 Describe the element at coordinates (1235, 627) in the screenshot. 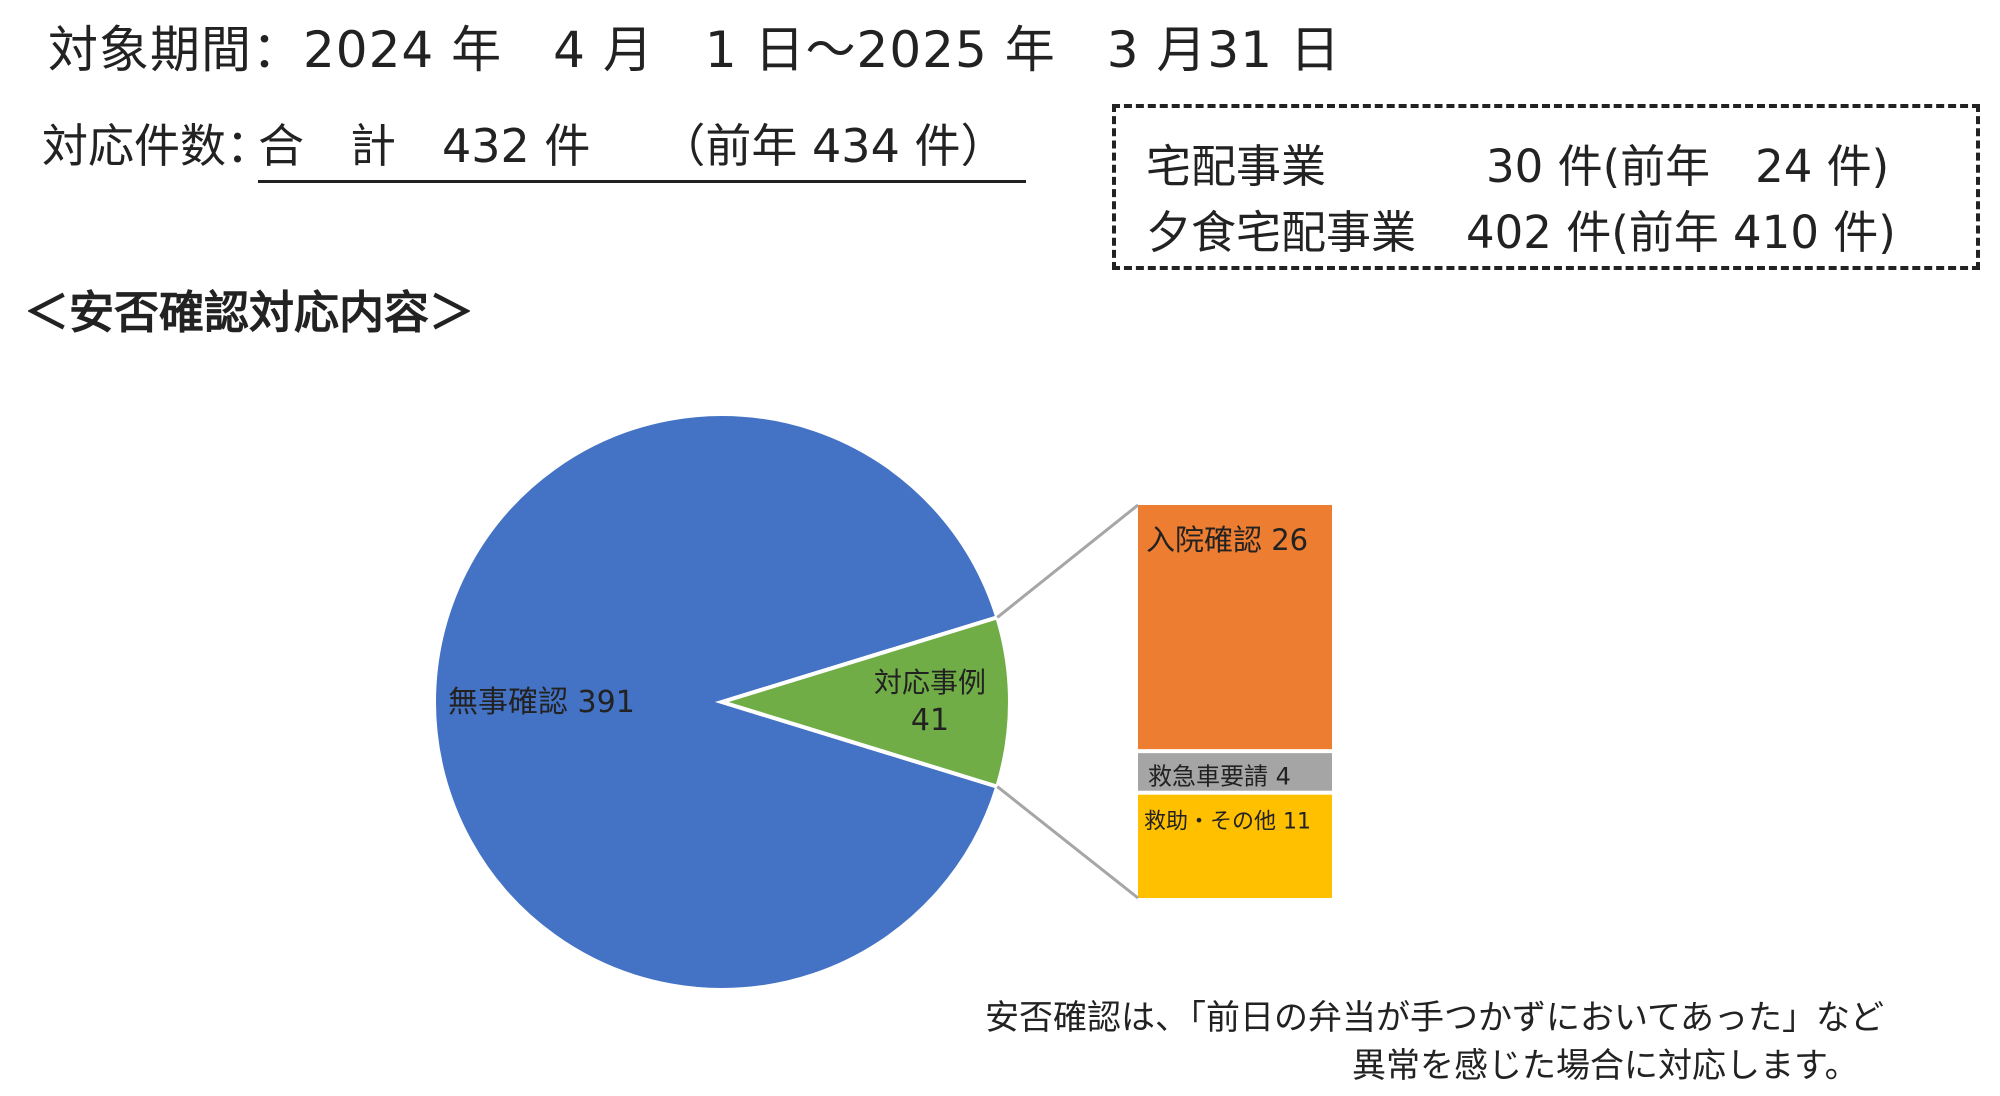

I see `bar-segment-hospital` at that location.